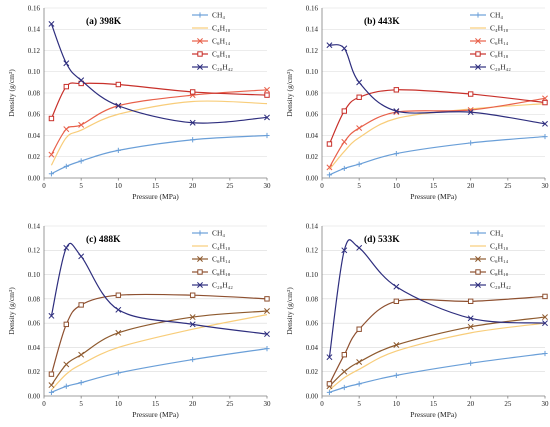 The height and width of the screenshot is (427, 550). What do you see at coordinates (218, 233) in the screenshot?
I see `legend-label: CH₄` at bounding box center [218, 233].